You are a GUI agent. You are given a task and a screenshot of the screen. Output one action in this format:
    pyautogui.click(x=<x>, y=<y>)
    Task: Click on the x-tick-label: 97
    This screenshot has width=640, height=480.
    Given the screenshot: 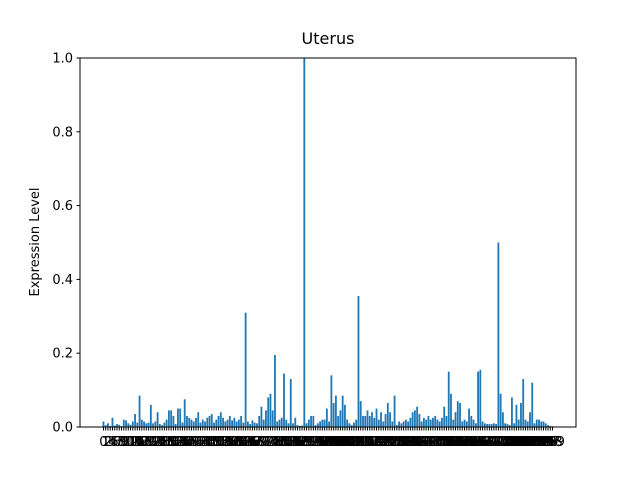 What is the action you would take?
    pyautogui.click(x=322, y=442)
    